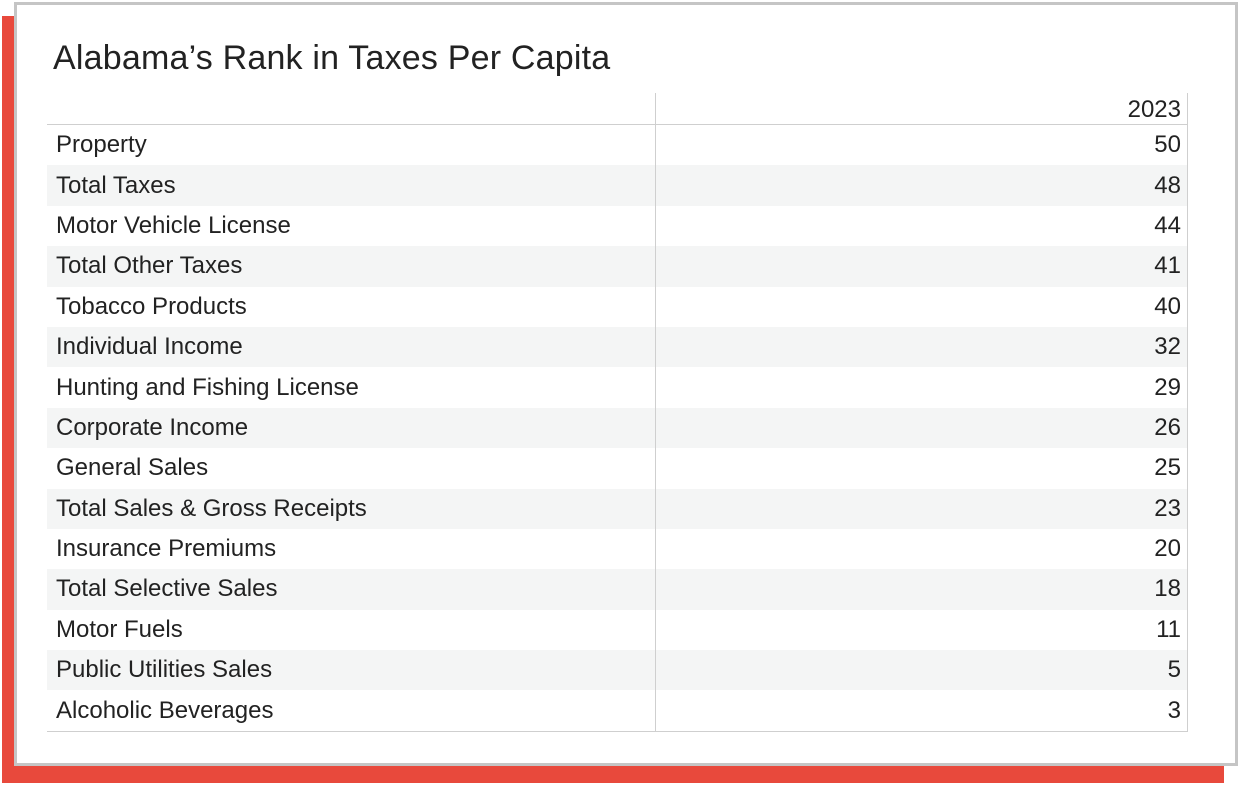 The height and width of the screenshot is (785, 1246). Describe the element at coordinates (1167, 427) in the screenshot. I see `row-value: 26` at that location.